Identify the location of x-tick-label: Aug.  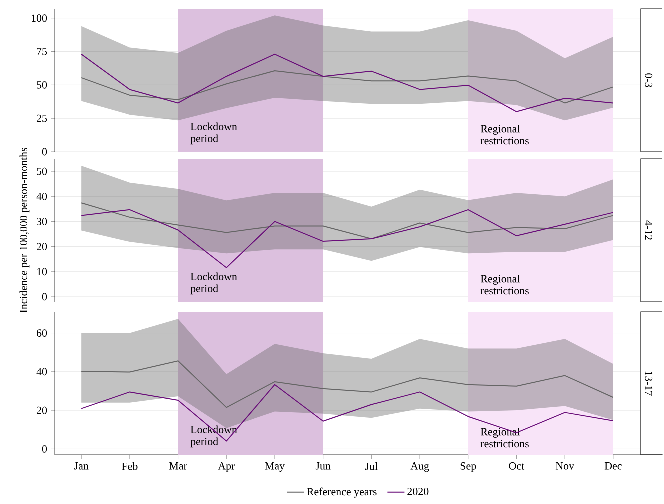
(420, 467).